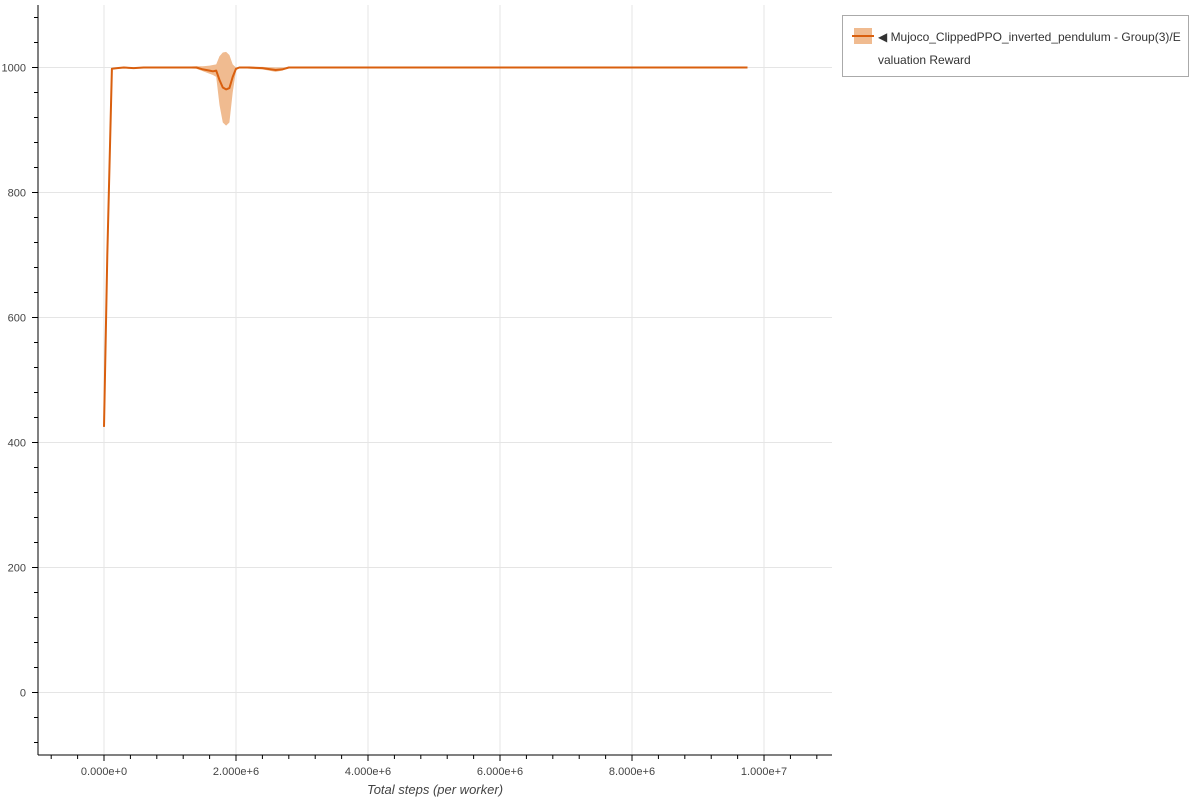  I want to click on x-tick-label: 8.000e+6, so click(632, 772).